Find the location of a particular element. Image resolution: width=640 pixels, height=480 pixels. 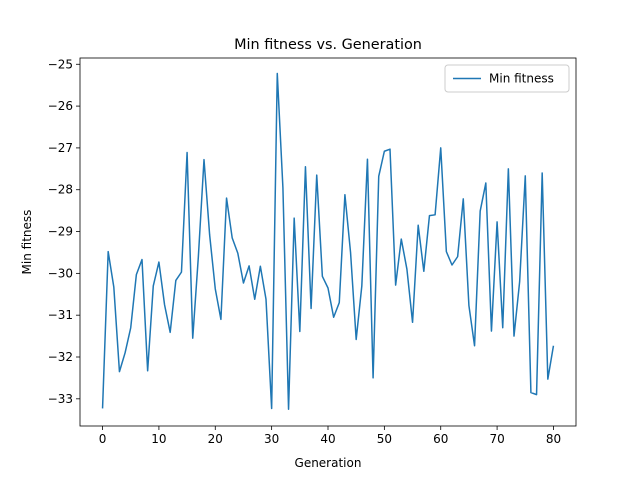

legend-label: Min fitness is located at coordinates (521, 79).